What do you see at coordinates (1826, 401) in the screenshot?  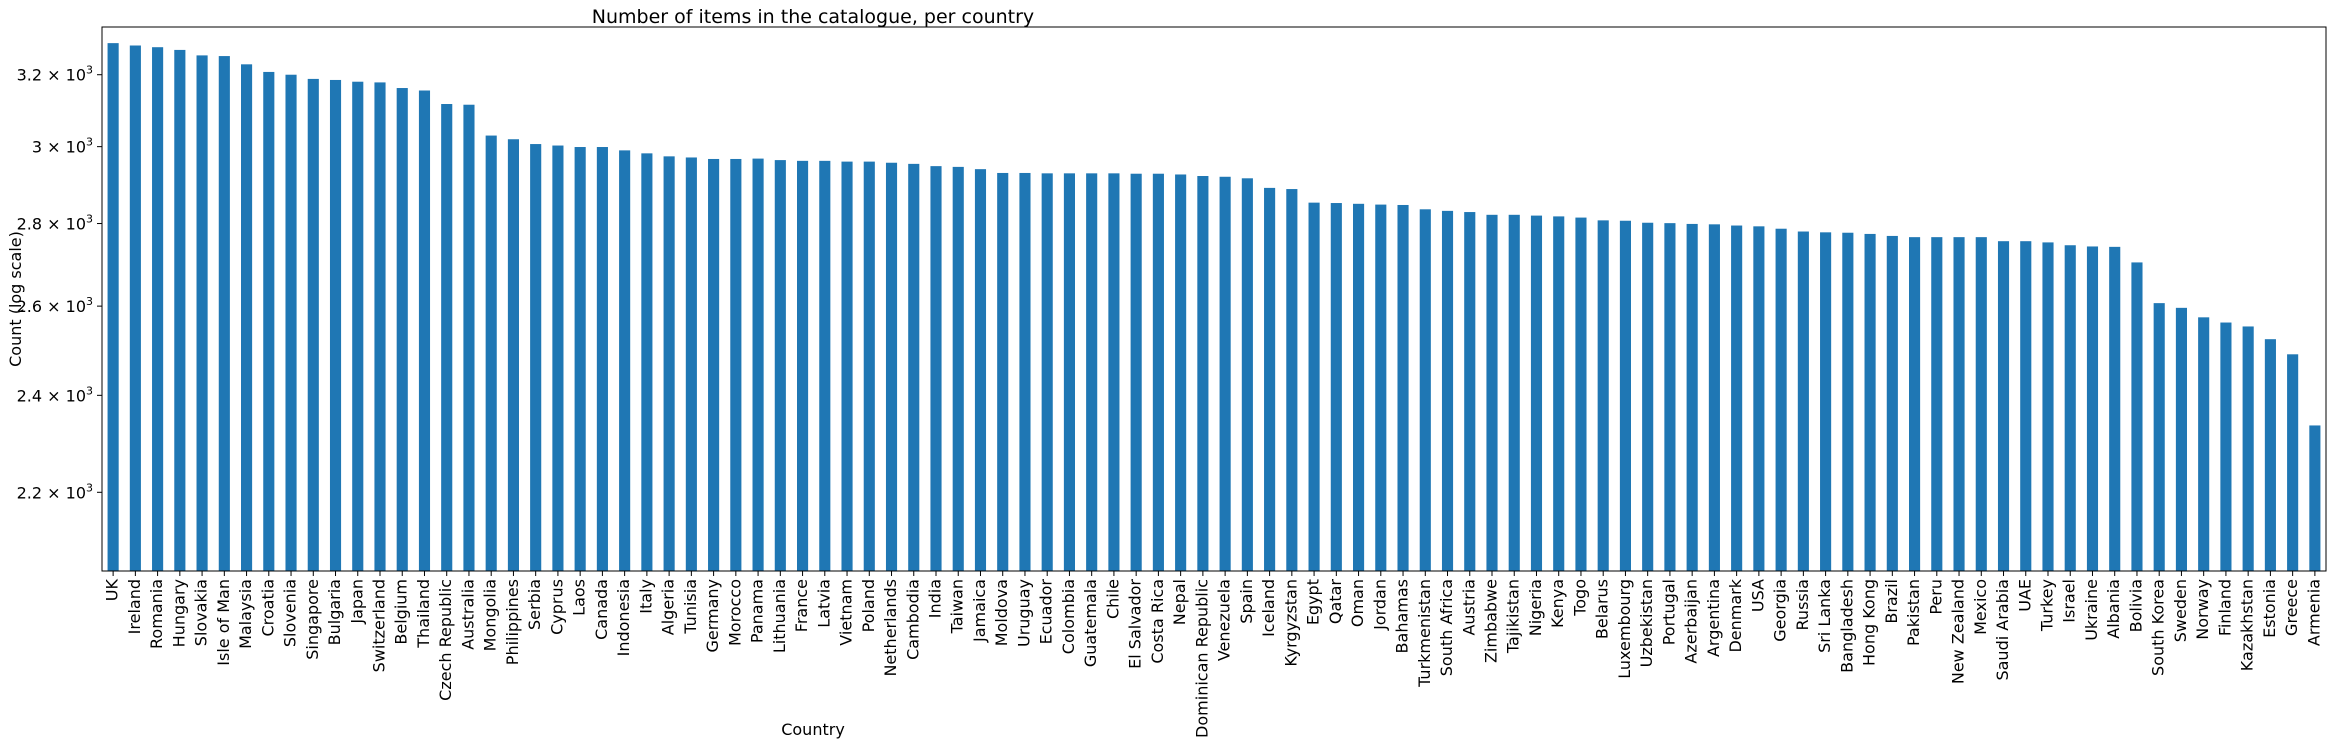 I see `bar-sri-lanka` at bounding box center [1826, 401].